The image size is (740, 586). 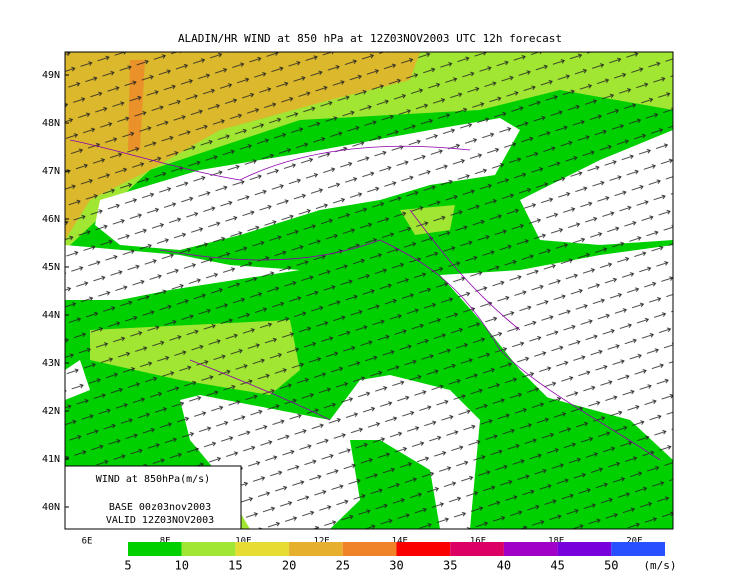 I want to click on colorbar-label: 40, so click(x=504, y=566).